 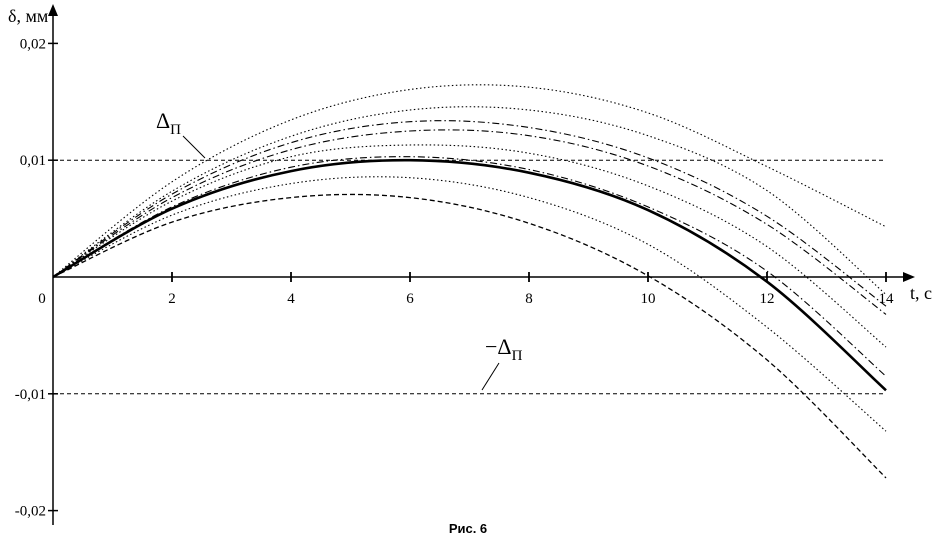 What do you see at coordinates (30, 395) in the screenshot?
I see `y-tick-label: -0,01` at bounding box center [30, 395].